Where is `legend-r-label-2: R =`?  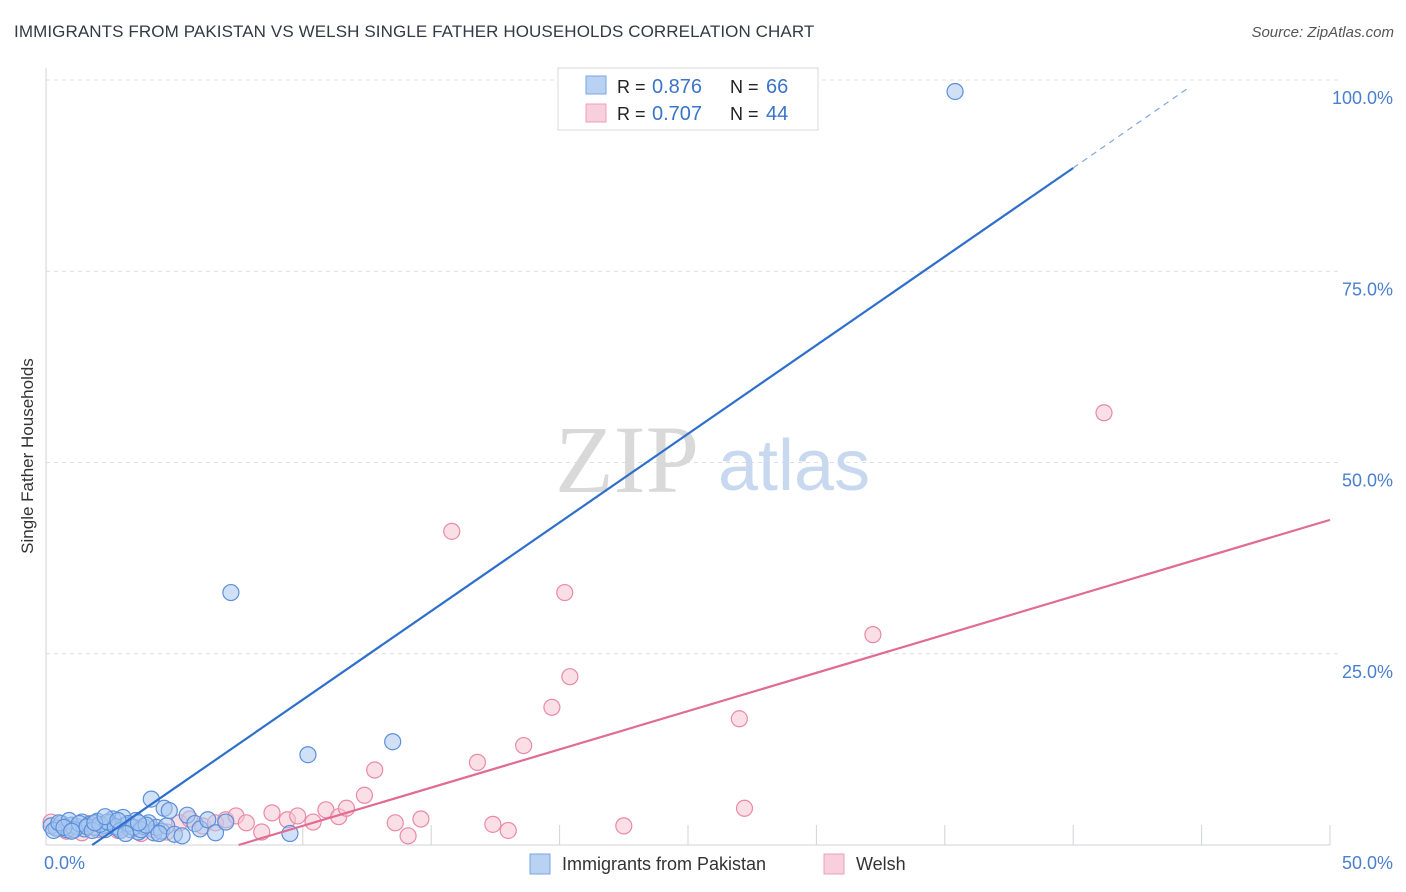 legend-r-label-2: R = is located at coordinates (631, 114).